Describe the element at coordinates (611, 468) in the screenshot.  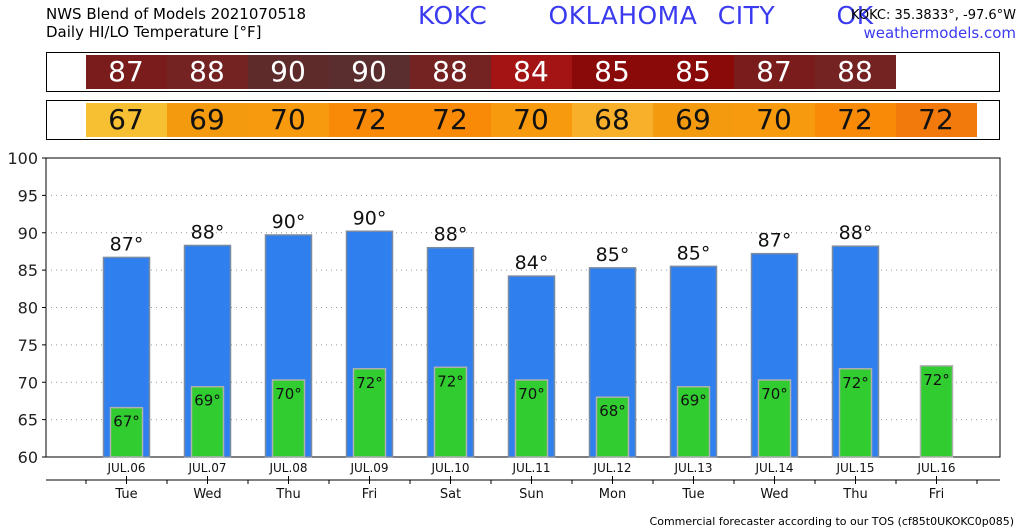
I see `x-date-label: JUL.12` at that location.